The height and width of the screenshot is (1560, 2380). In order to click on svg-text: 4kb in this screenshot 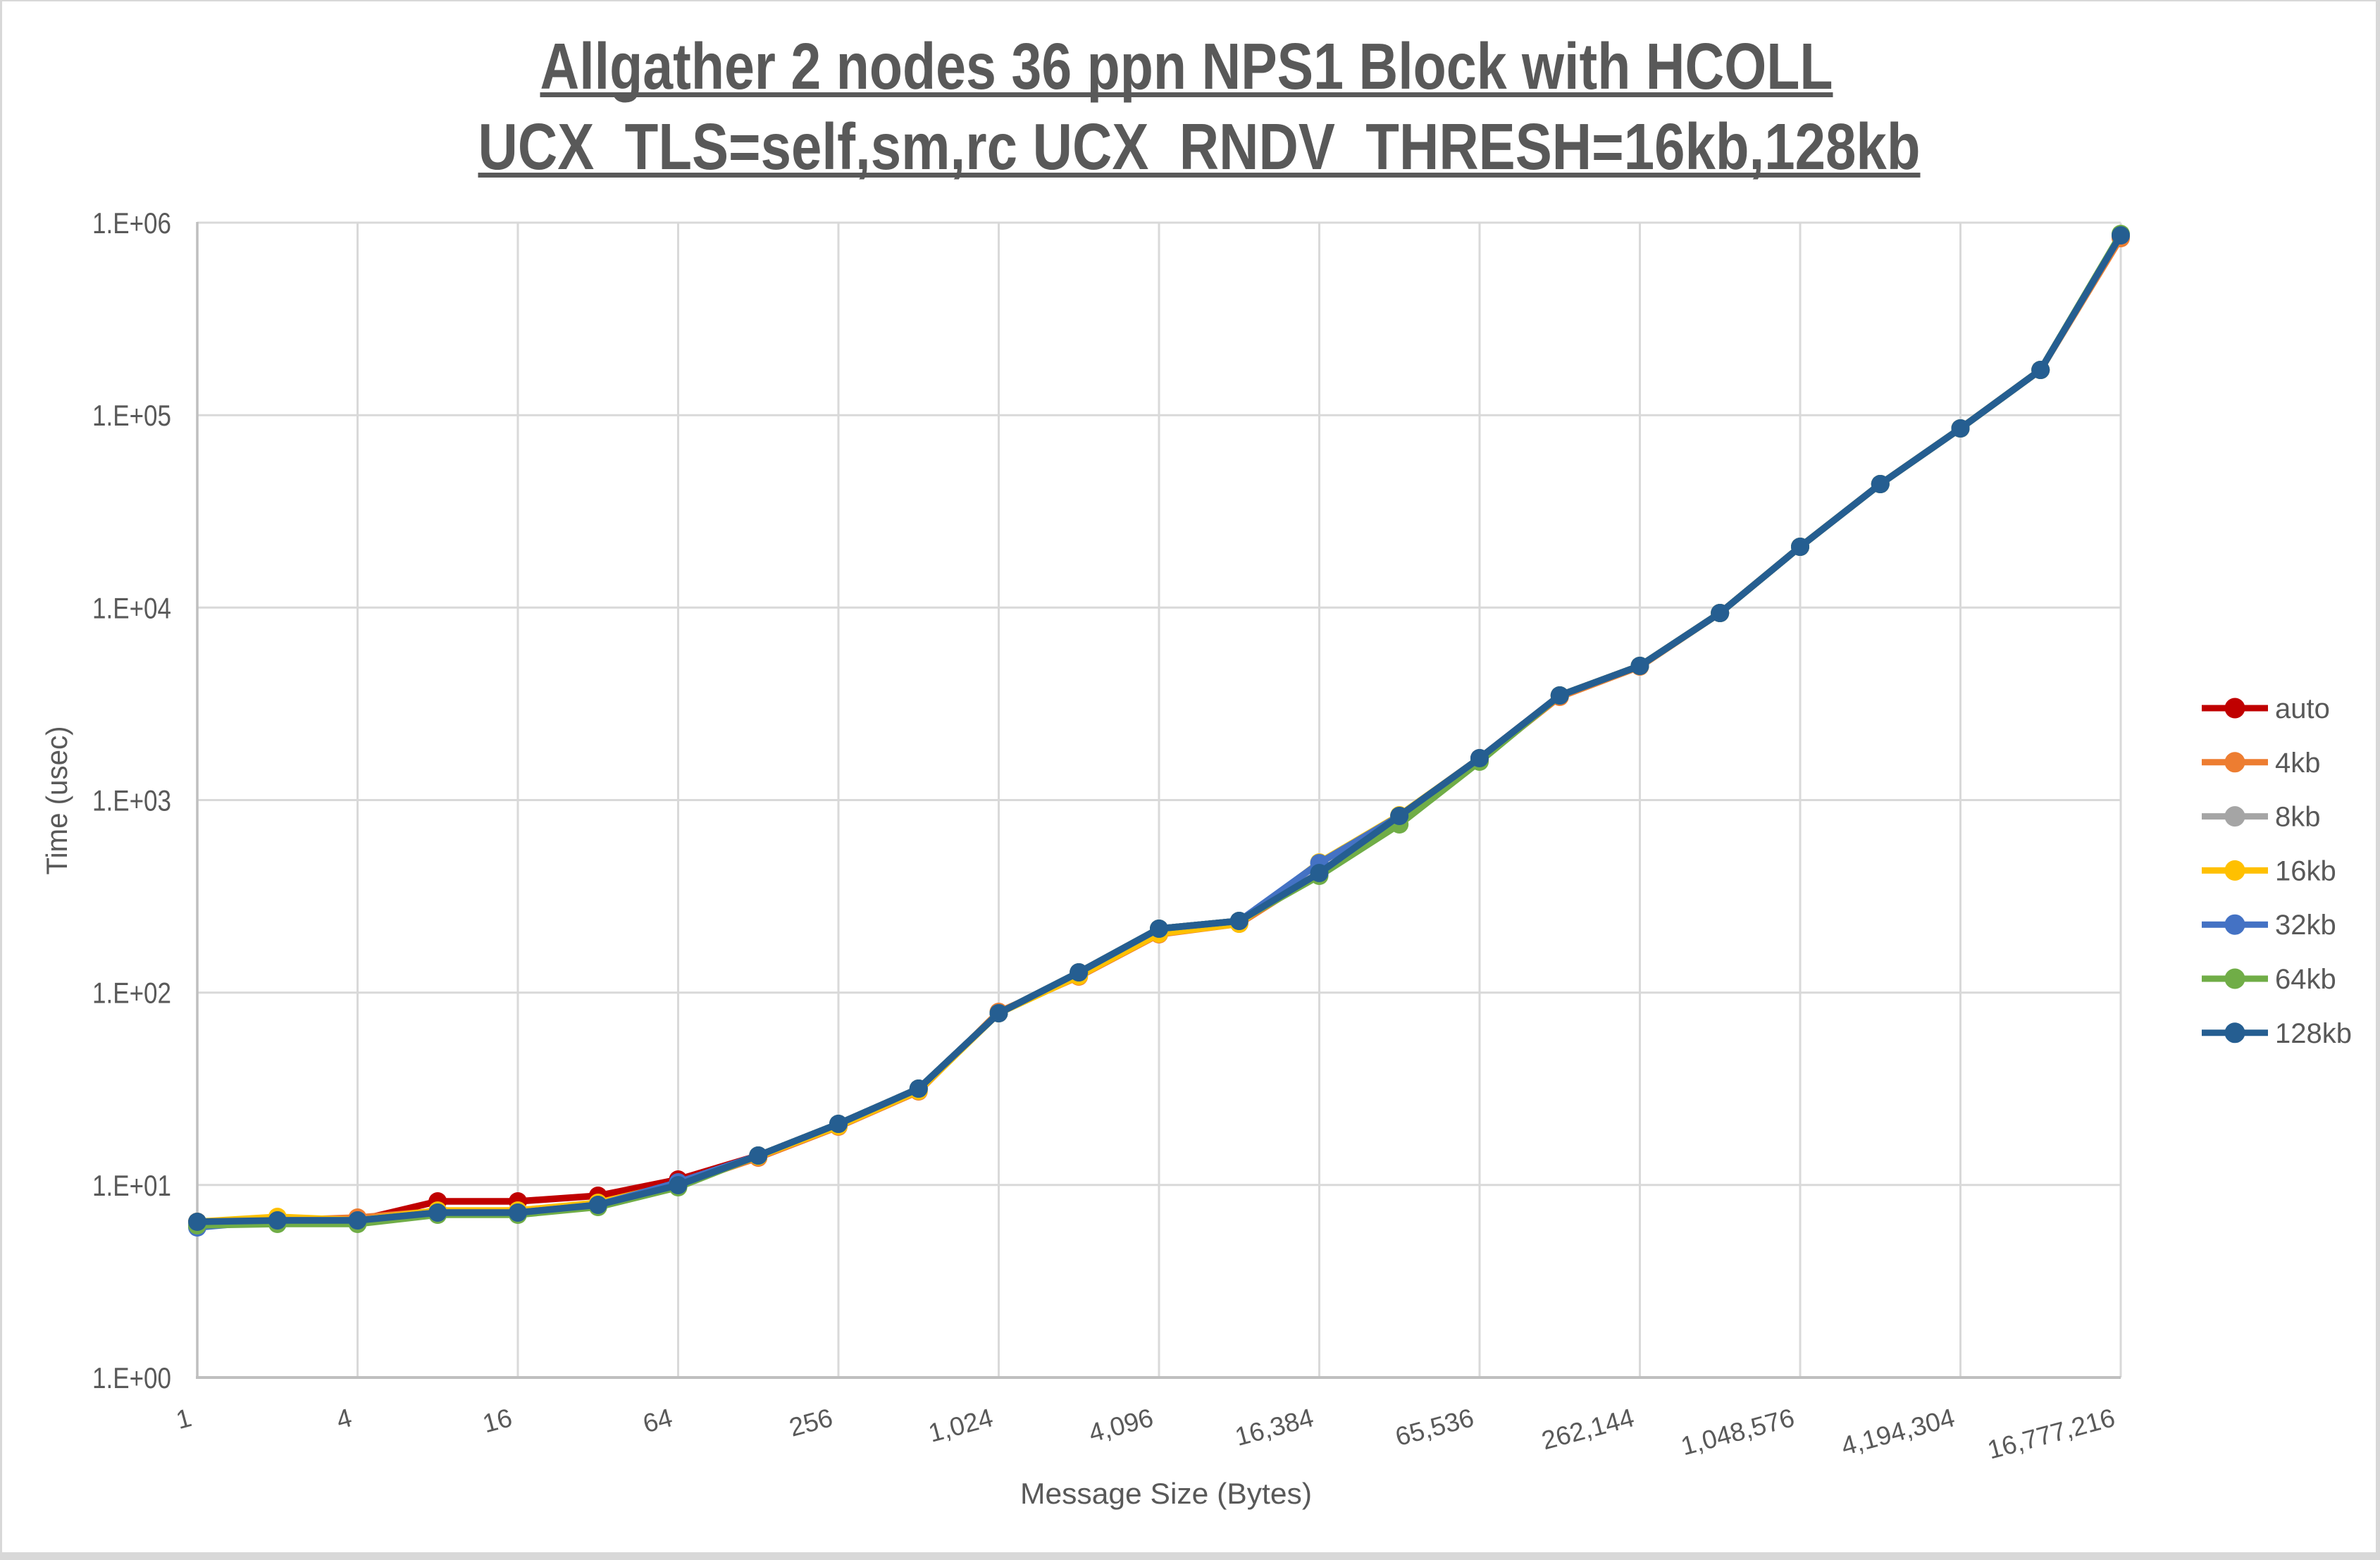, I will do `click(2298, 763)`.